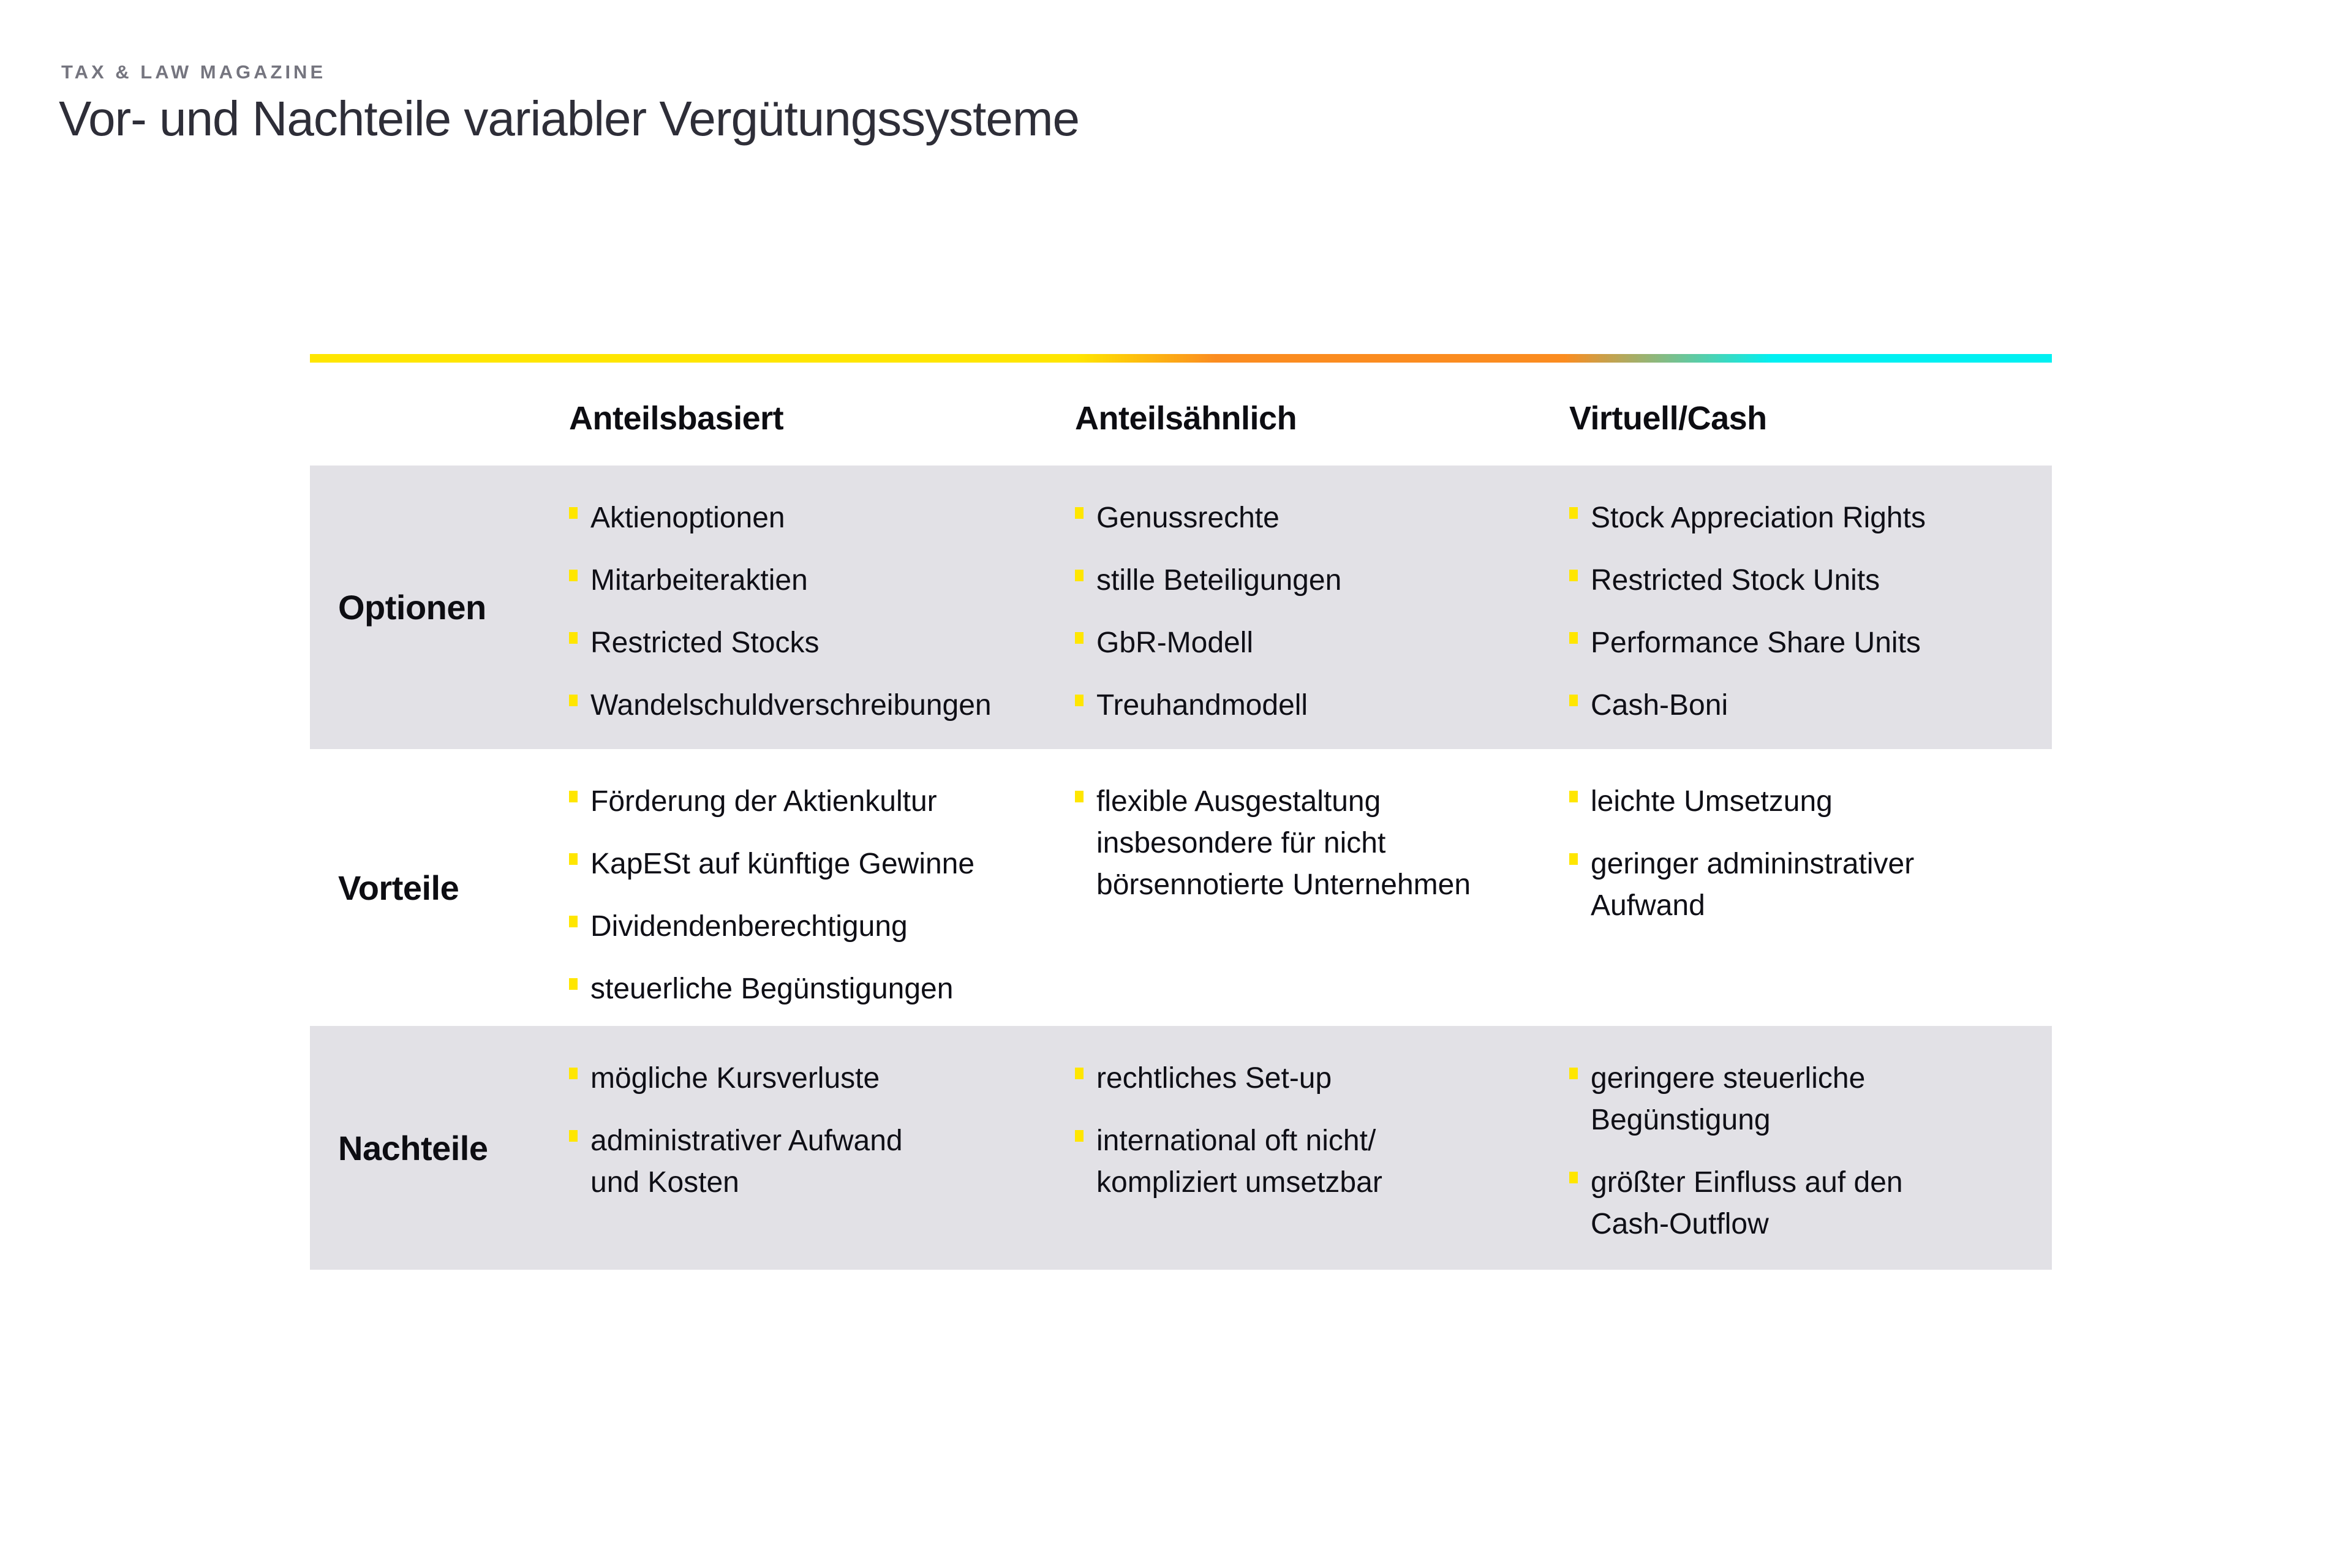 This screenshot has width=2352, height=1568. Describe the element at coordinates (749, 927) in the screenshot. I see `bullet-item-text: Dividendenberechtigung` at that location.